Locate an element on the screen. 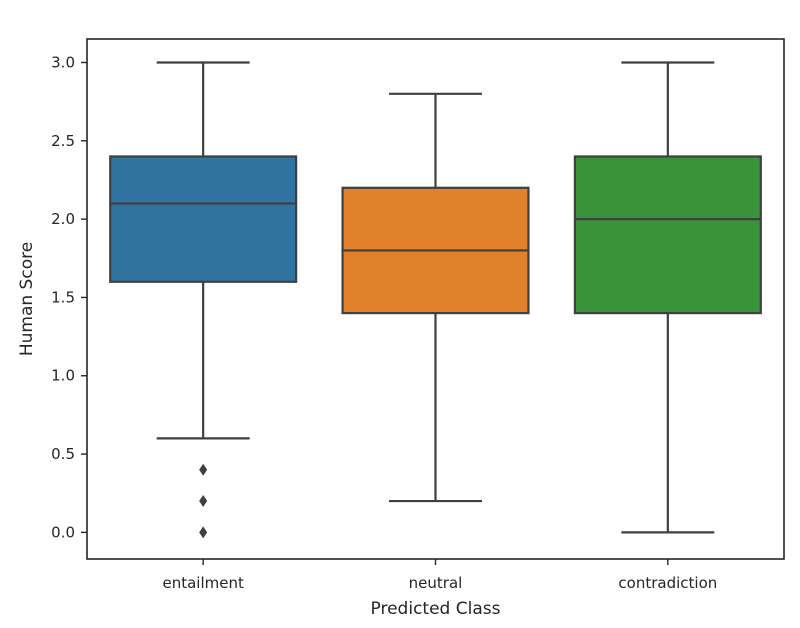 The image size is (800, 628). box-entailment is located at coordinates (203, 219).